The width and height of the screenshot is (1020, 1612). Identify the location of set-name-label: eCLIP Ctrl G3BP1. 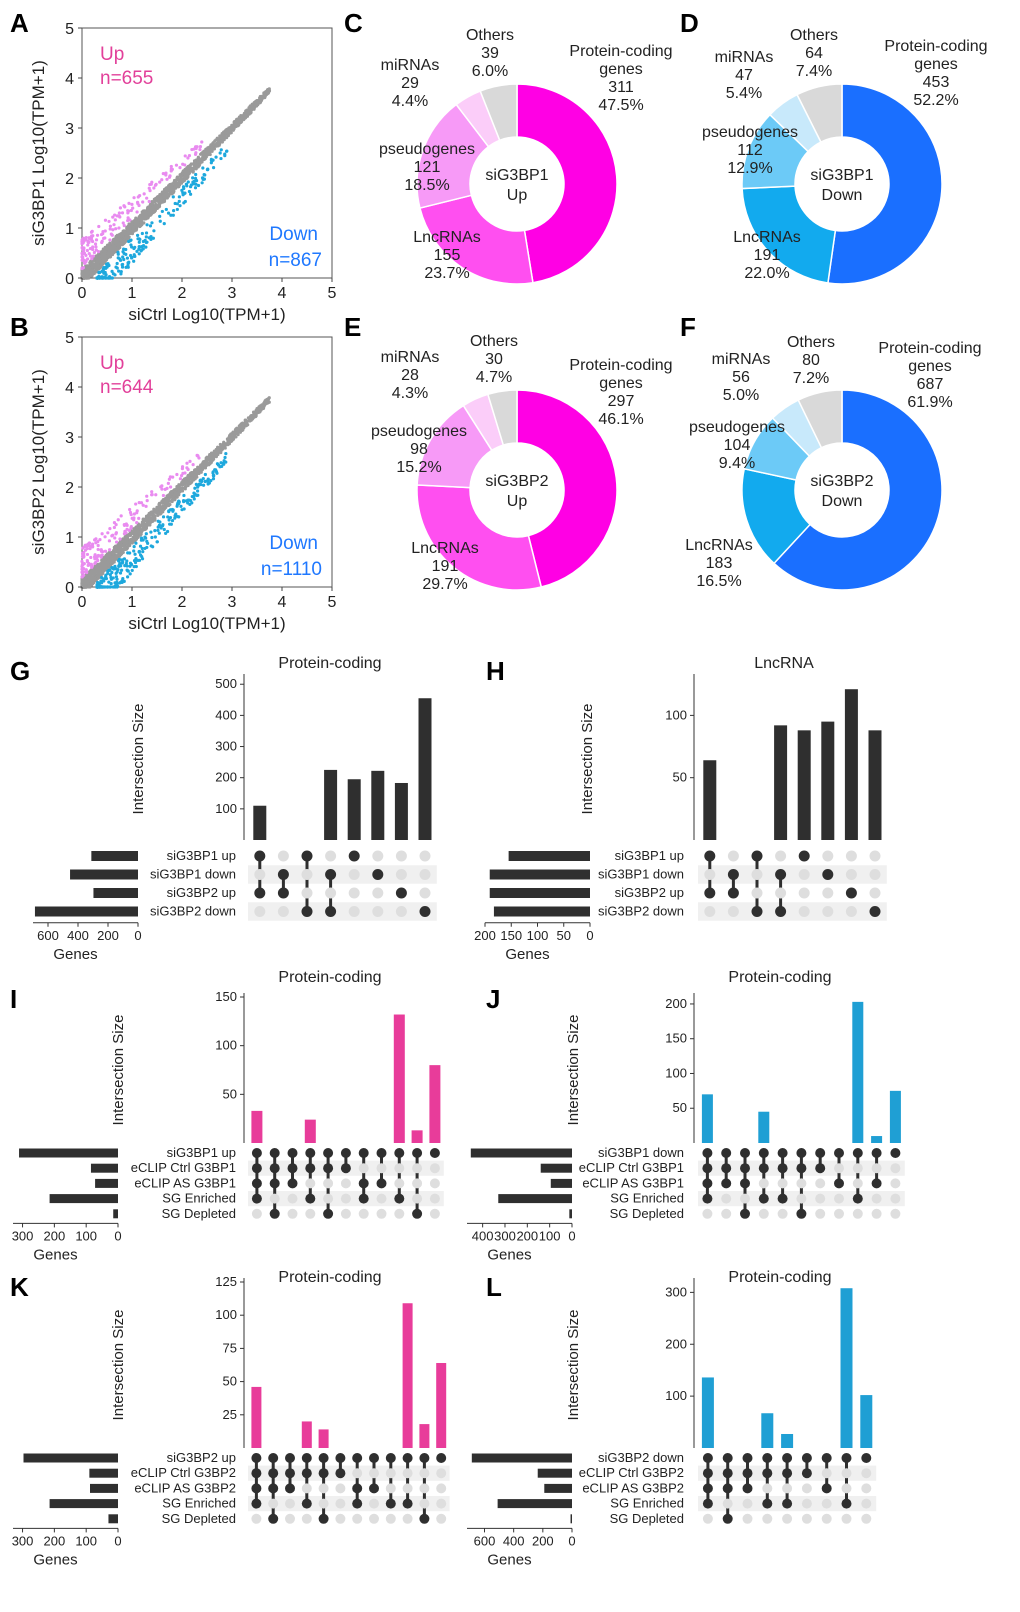
(183, 1167).